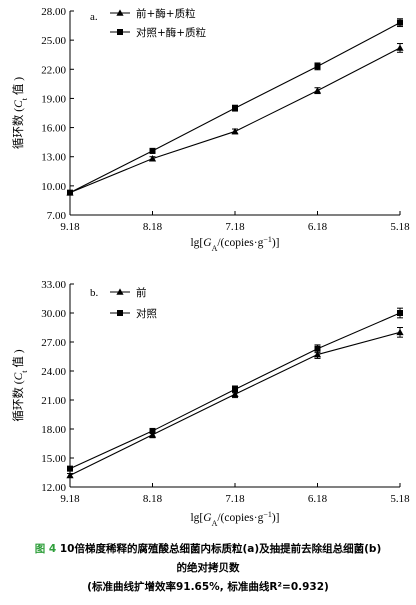 Image resolution: width=416 pixels, height=605 pixels. What do you see at coordinates (146, 313) in the screenshot?
I see `chart-b-legend-label: 对照` at bounding box center [146, 313].